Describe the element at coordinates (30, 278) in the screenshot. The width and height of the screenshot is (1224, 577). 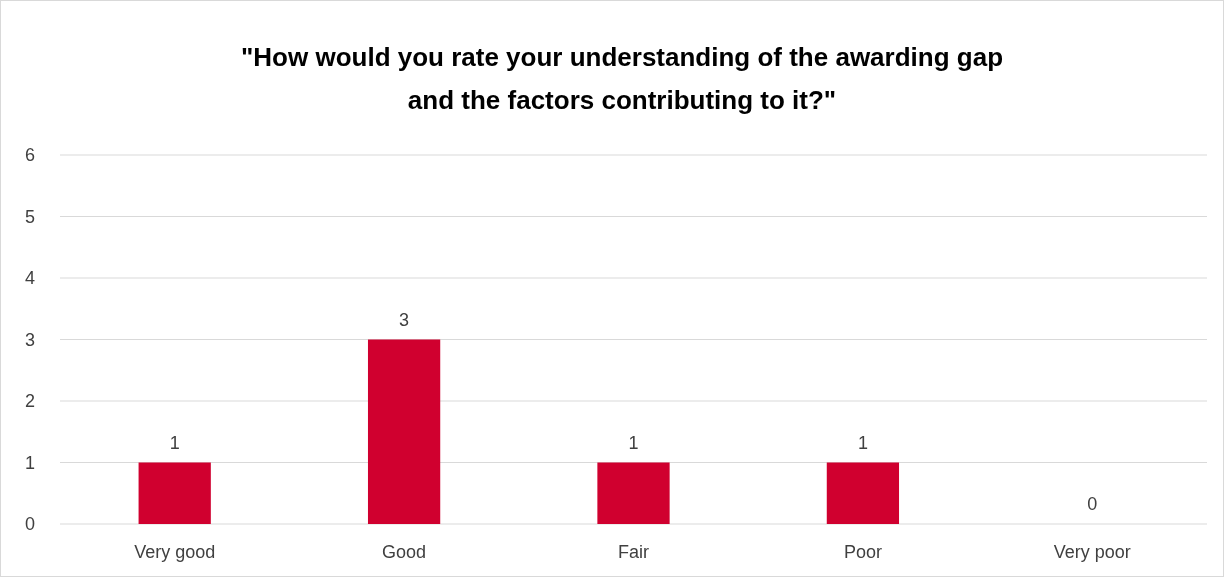
I see `y-tick-label: 4` at that location.